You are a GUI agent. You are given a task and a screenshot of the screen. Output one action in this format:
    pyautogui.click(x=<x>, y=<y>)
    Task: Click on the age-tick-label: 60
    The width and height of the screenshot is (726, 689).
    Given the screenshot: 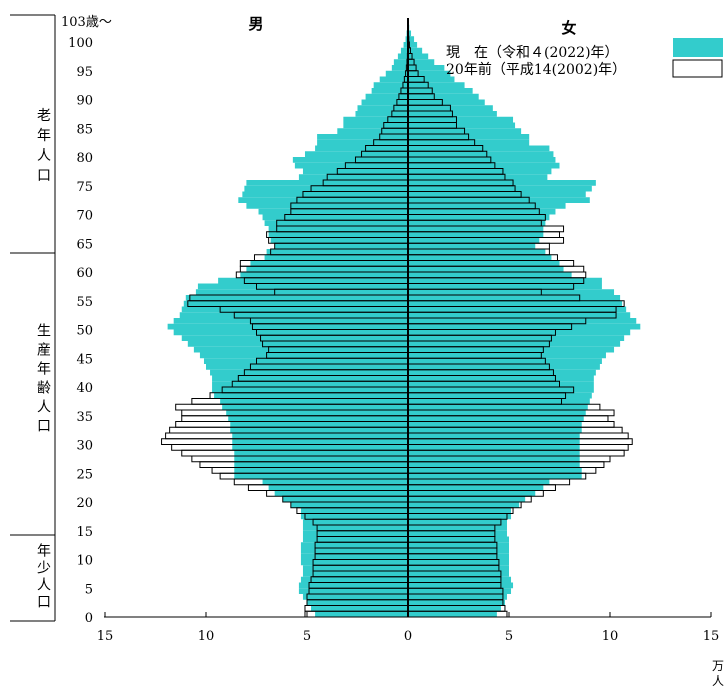 What is the action you would take?
    pyautogui.click(x=84, y=273)
    